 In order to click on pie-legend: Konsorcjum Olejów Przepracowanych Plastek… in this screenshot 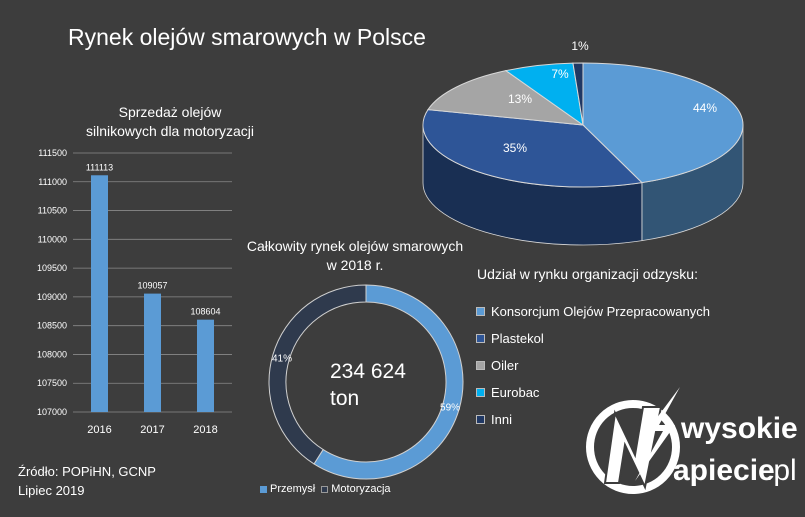, I will do `click(593, 365)`.